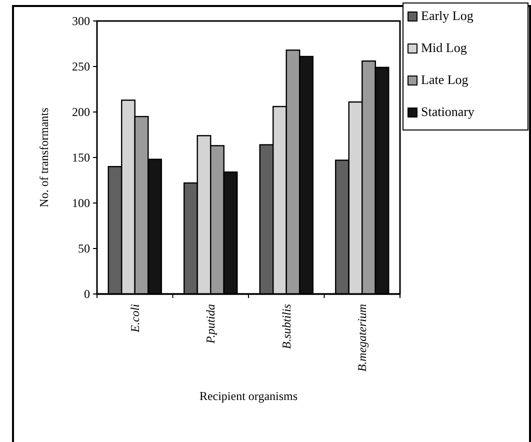 The width and height of the screenshot is (531, 442). What do you see at coordinates (447, 15) in the screenshot?
I see `legend-label: Early Log` at bounding box center [447, 15].